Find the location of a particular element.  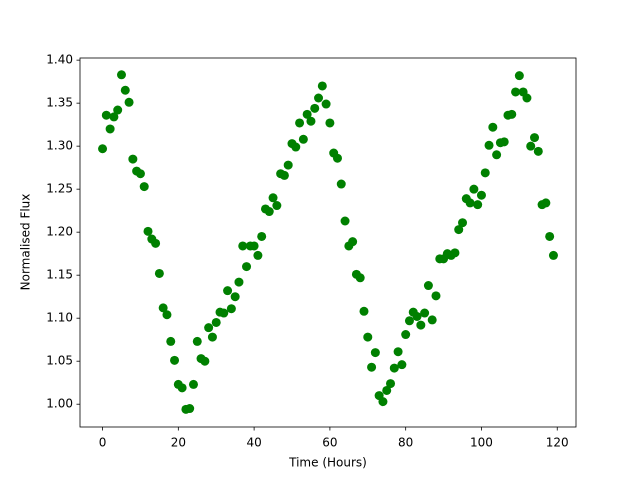

x-tick-label: 100 is located at coordinates (481, 443).